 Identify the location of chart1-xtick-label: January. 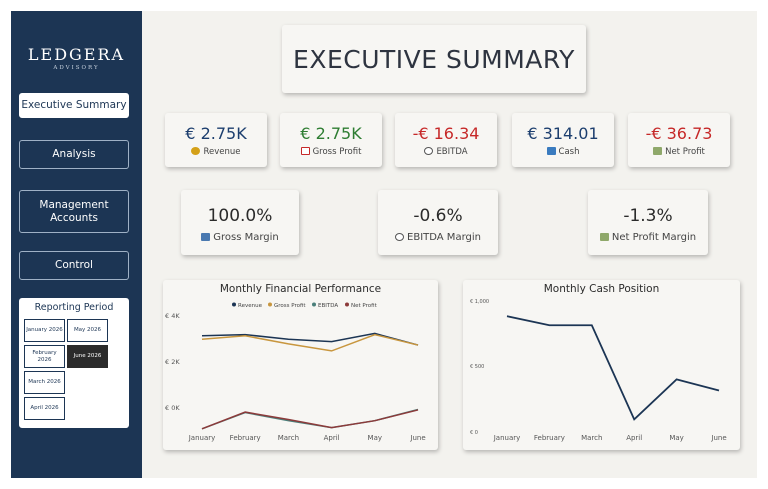
(202, 438).